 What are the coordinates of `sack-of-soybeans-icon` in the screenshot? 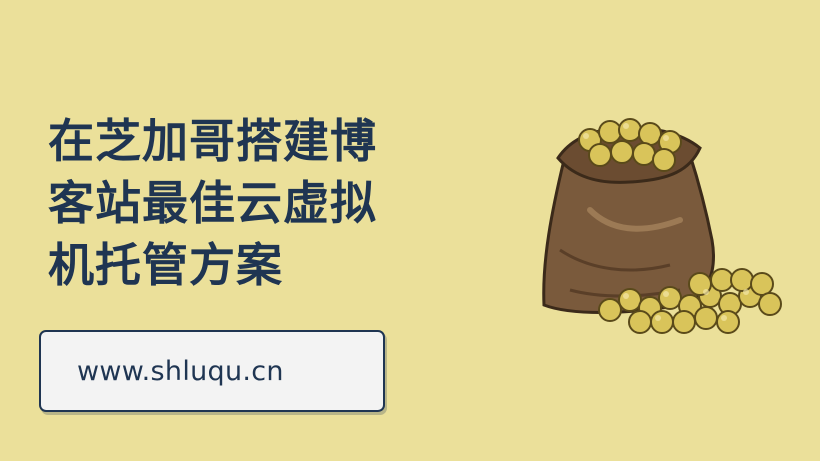 It's located at (662, 226).